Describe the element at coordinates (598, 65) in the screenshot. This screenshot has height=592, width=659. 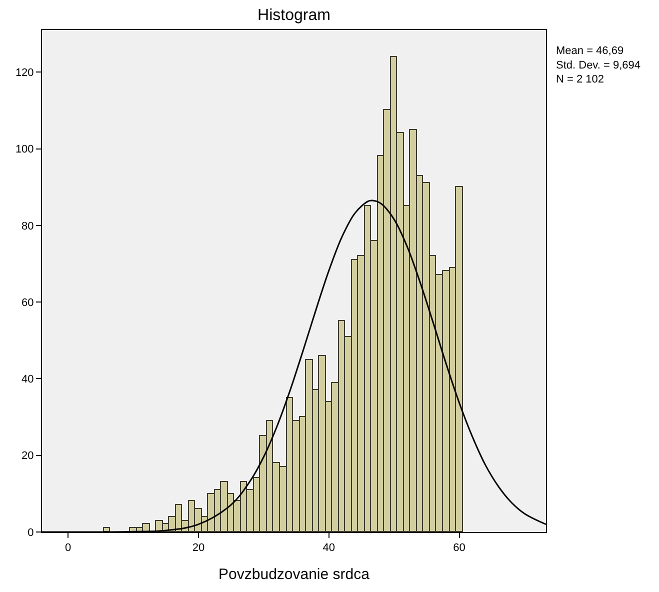
I see `text: Mean = 46,69 Std. Dev. = 9,694 N = 2 102` at that location.